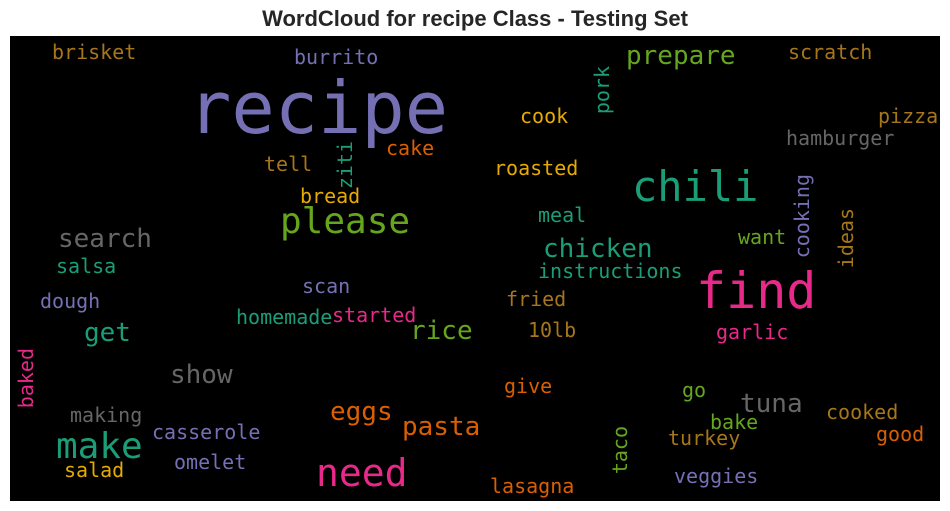 The image size is (950, 511). Describe the element at coordinates (288, 164) in the screenshot. I see `word-tell: tell` at that location.